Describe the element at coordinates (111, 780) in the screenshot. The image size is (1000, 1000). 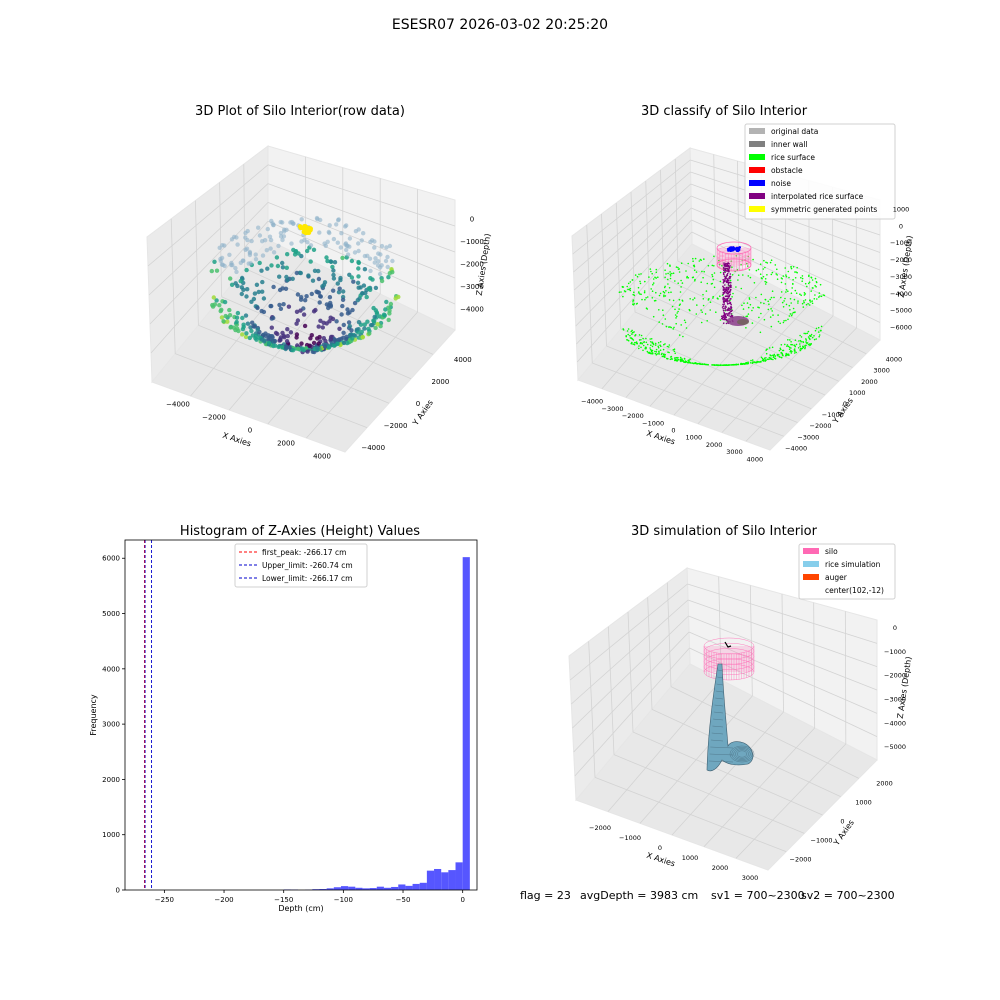
I see `y-tick-label: 2000` at that location.